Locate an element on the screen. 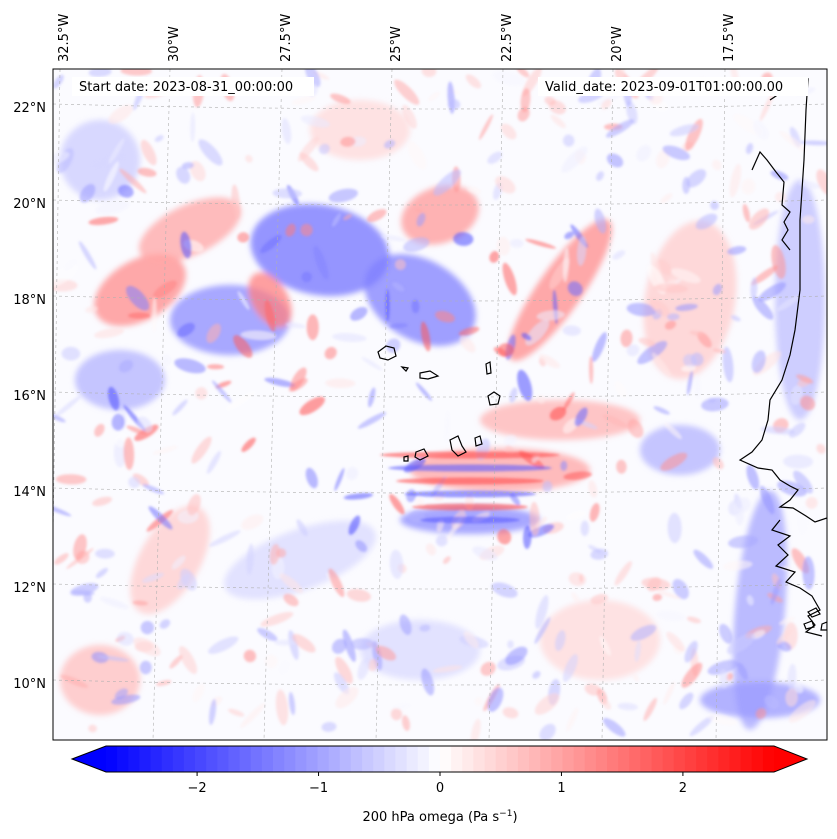 The width and height of the screenshot is (837, 839). colorbar-outline is located at coordinates (439, 759).